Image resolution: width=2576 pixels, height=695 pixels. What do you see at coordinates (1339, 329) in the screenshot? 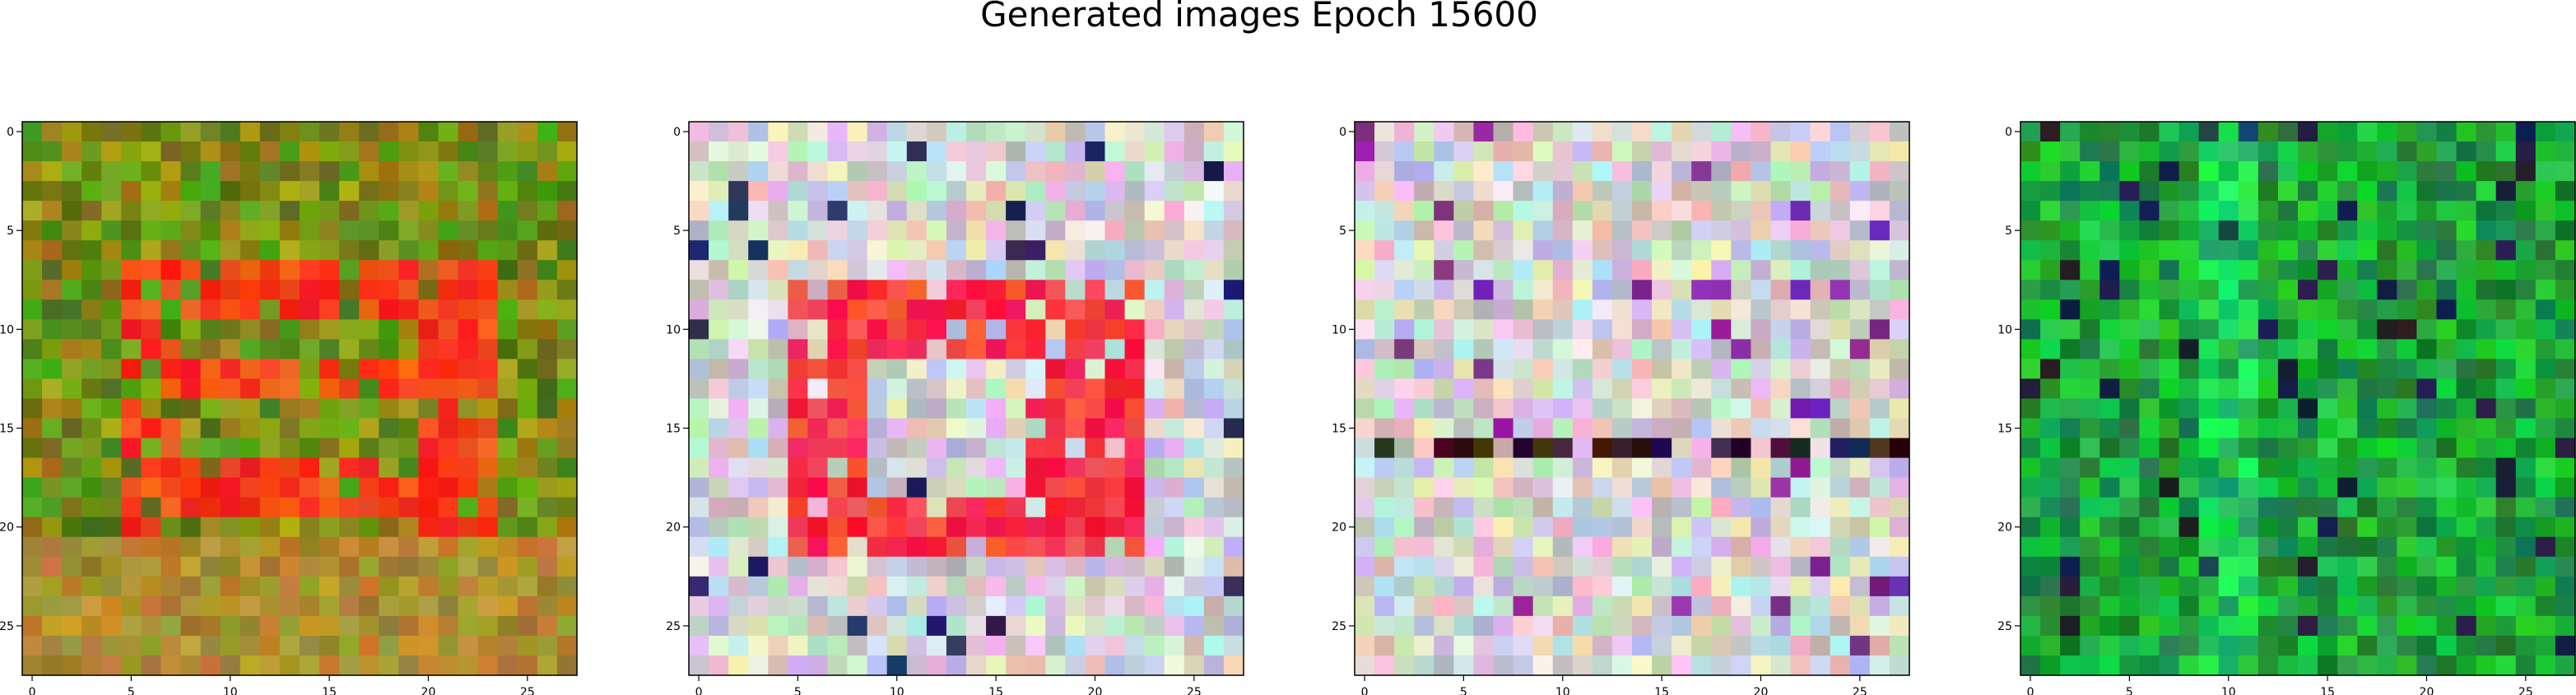
I see `y-tick-label: 10` at bounding box center [1339, 329].